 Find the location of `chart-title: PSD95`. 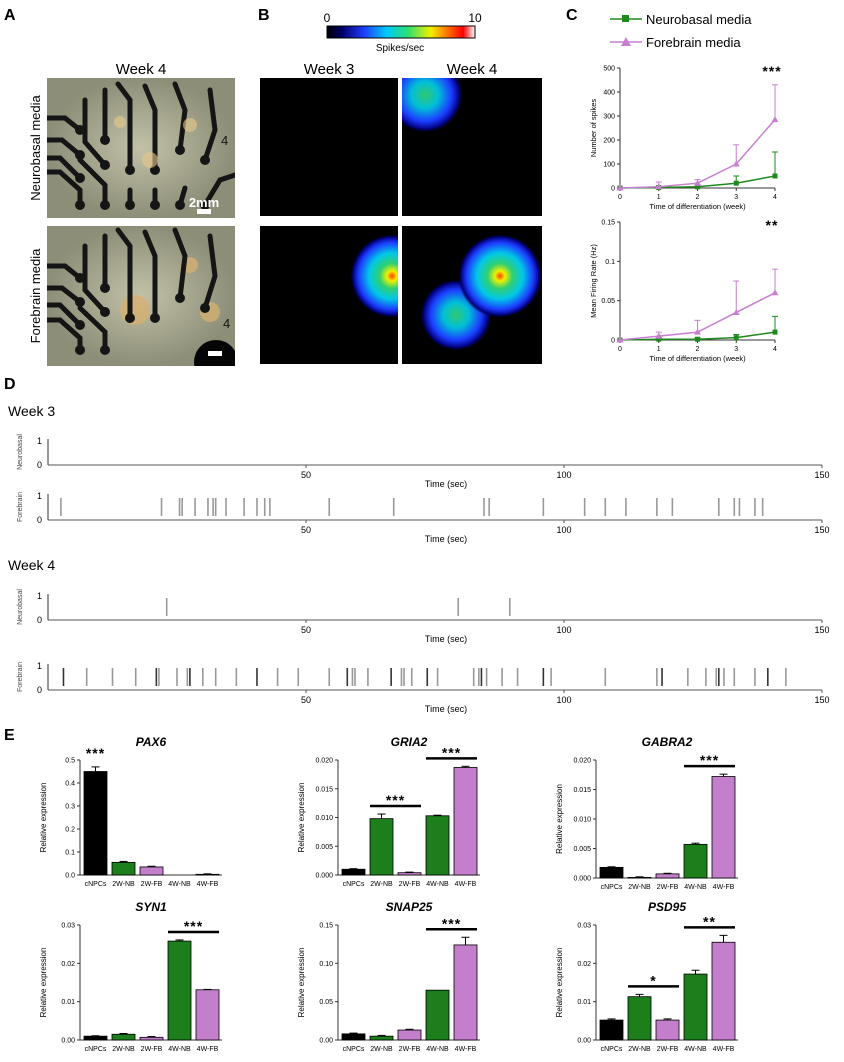

chart-title: PSD95 is located at coordinates (667, 907).